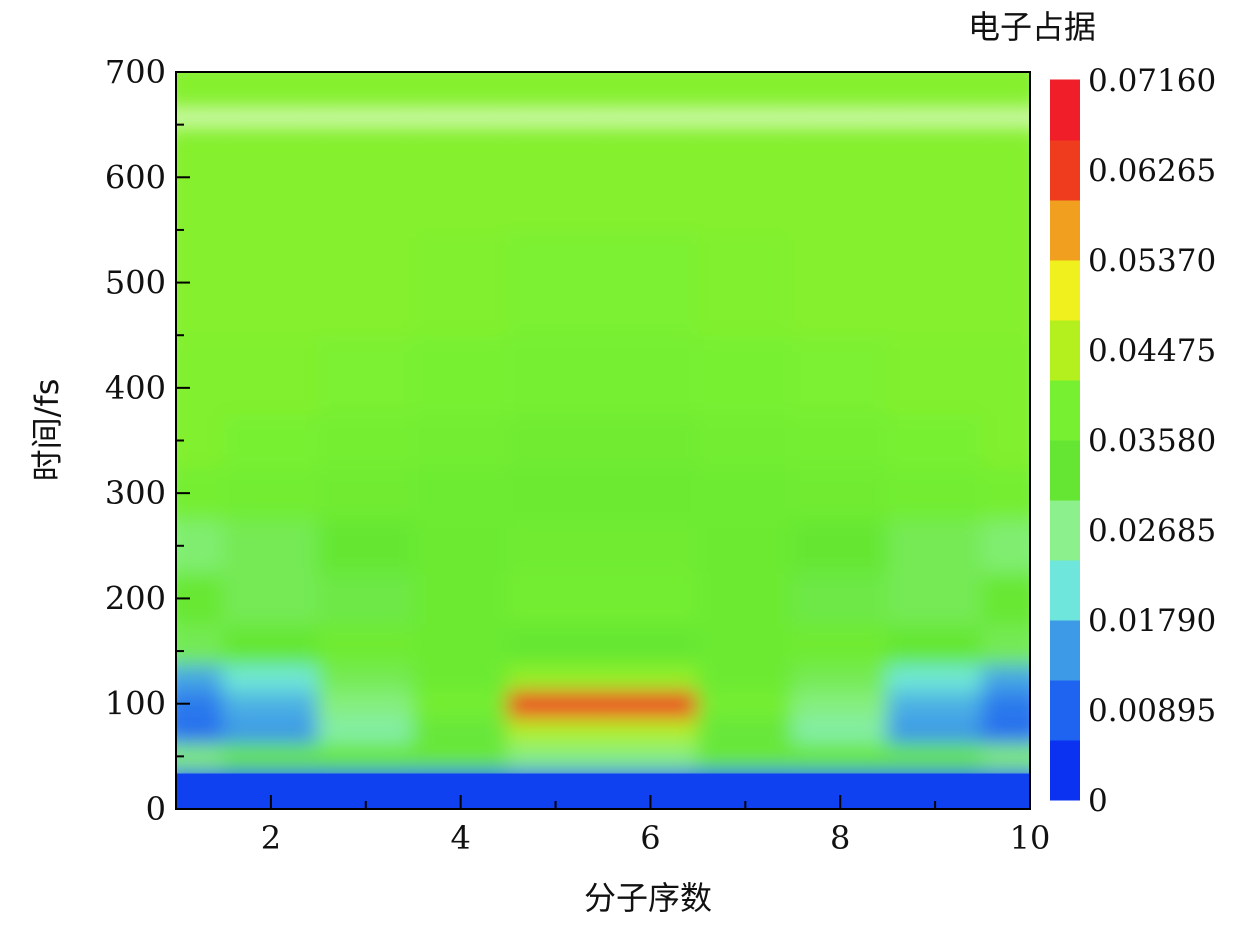  What do you see at coordinates (135, 388) in the screenshot?
I see `y-tick-label: 400` at bounding box center [135, 388].